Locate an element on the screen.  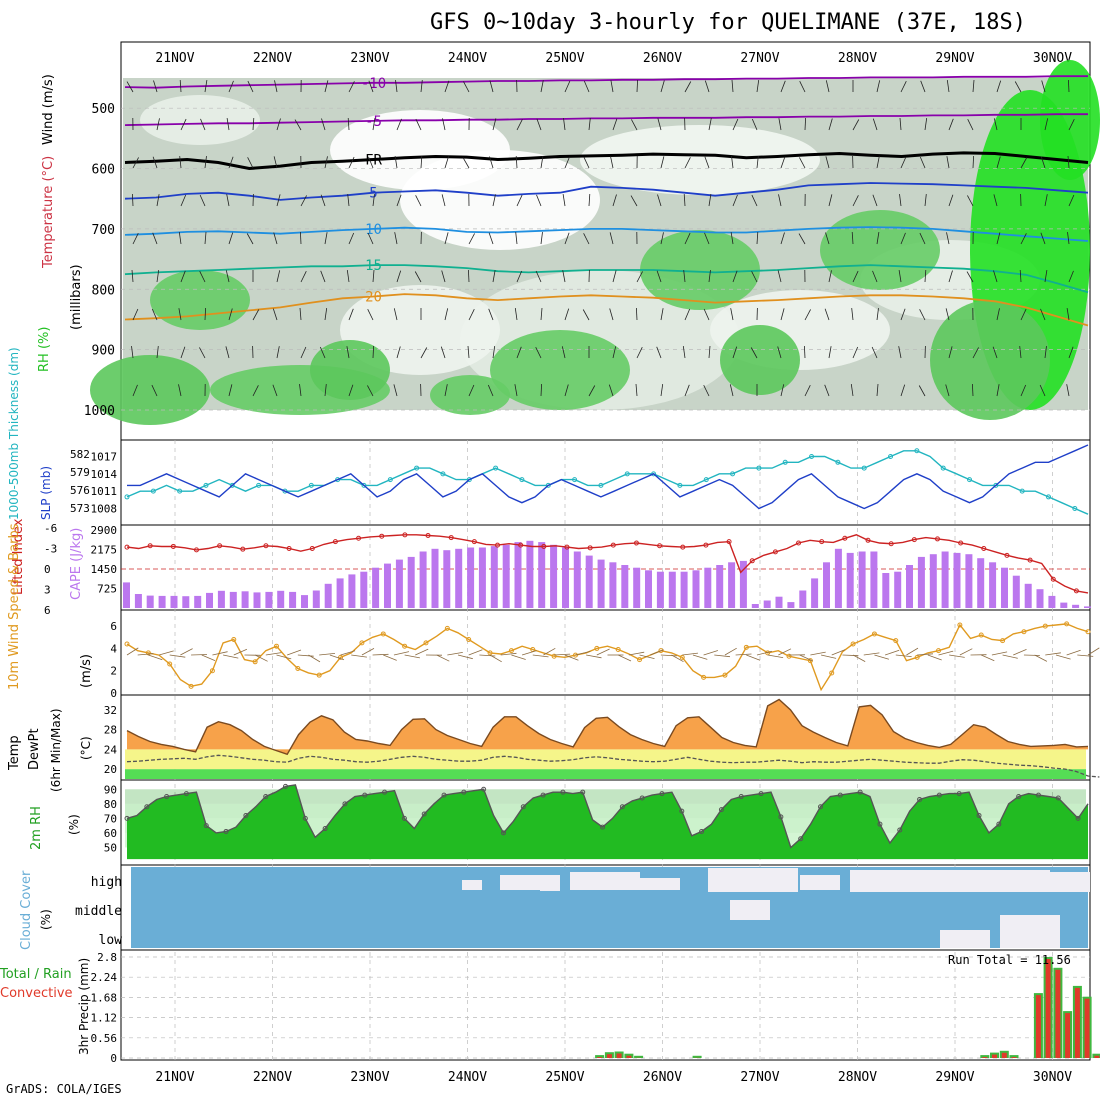
thickness-tick-label: 582 is located at coordinates (80, 454).